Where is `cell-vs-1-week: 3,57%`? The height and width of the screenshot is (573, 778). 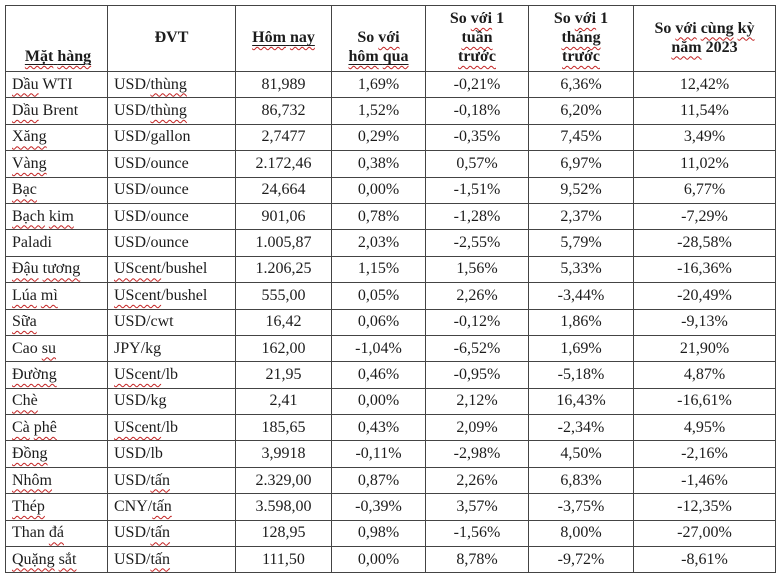
cell-vs-1-week: 3,57% is located at coordinates (477, 507).